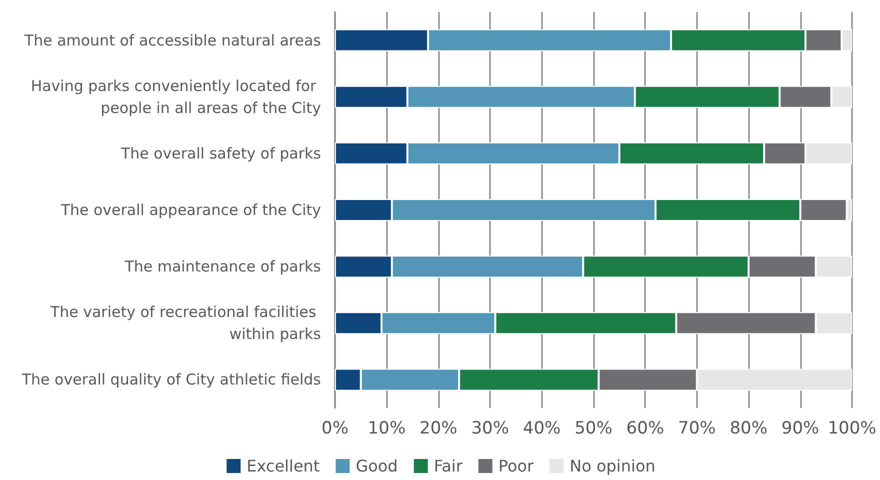  I want to click on y-tick-label: The amount of accessible natural areas, so click(172, 40).